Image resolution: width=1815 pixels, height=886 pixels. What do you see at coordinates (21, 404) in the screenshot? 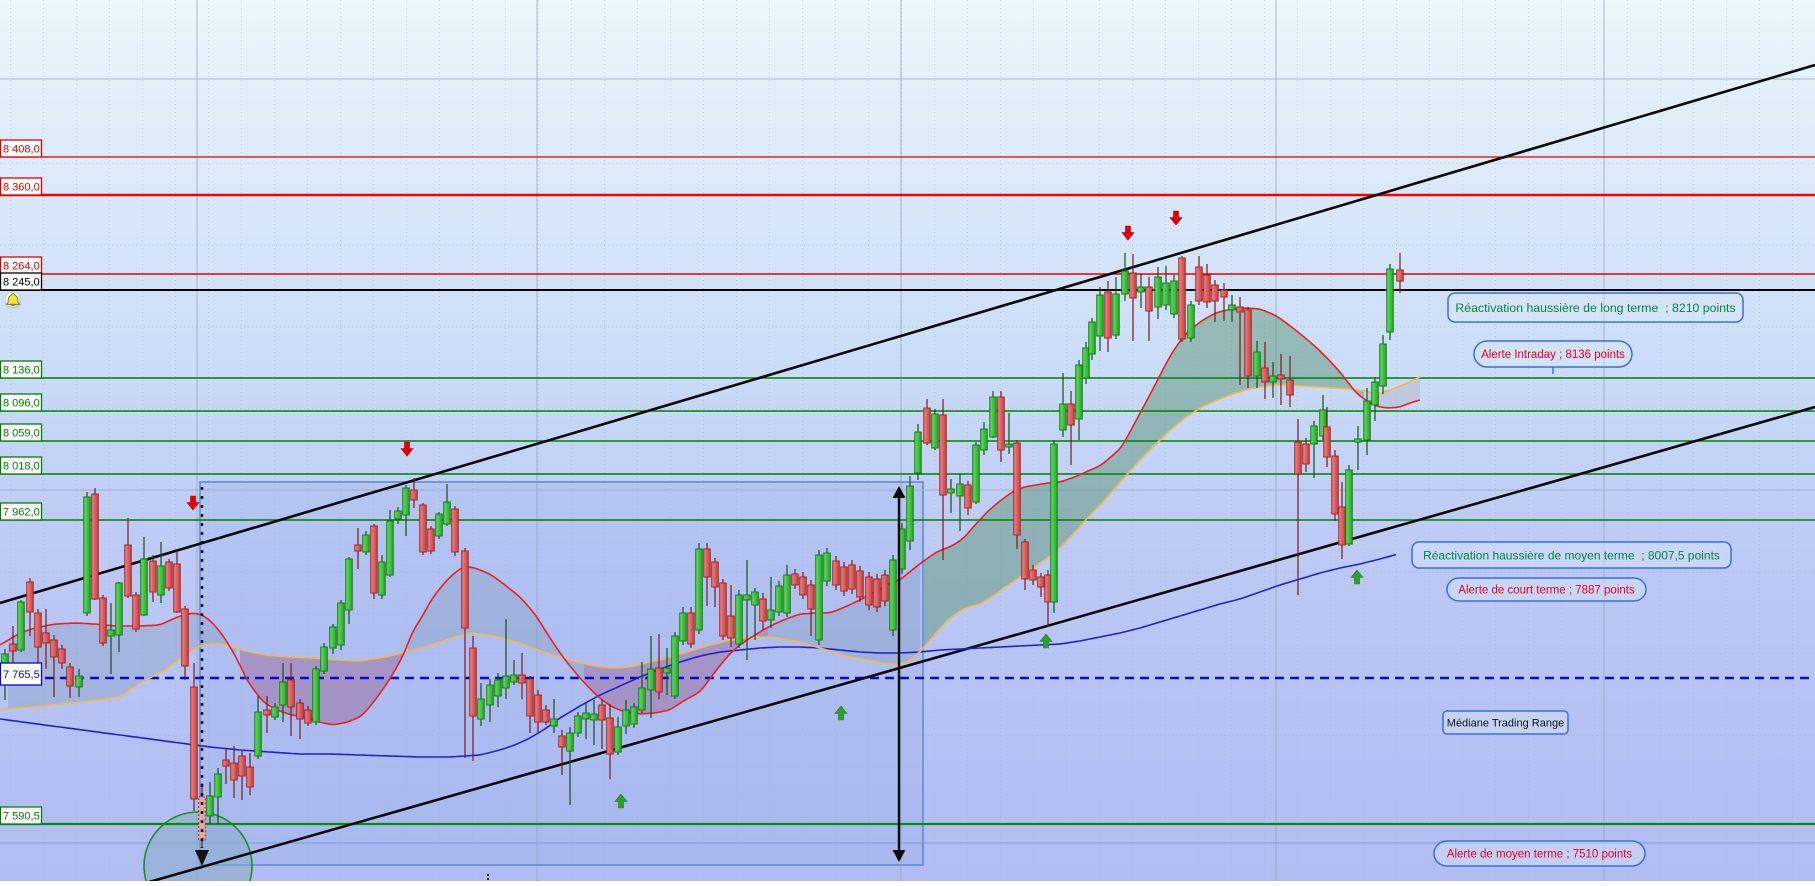
I see `svg-text: 8 096,0` at bounding box center [21, 404].